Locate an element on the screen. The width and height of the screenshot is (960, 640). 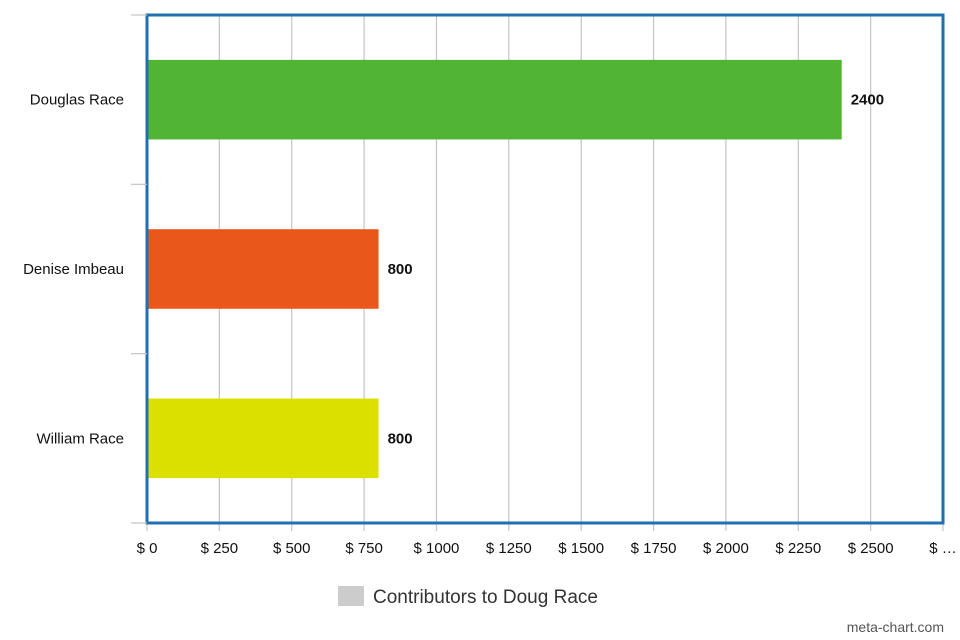
bar-value-label: 2400 is located at coordinates (867, 100).